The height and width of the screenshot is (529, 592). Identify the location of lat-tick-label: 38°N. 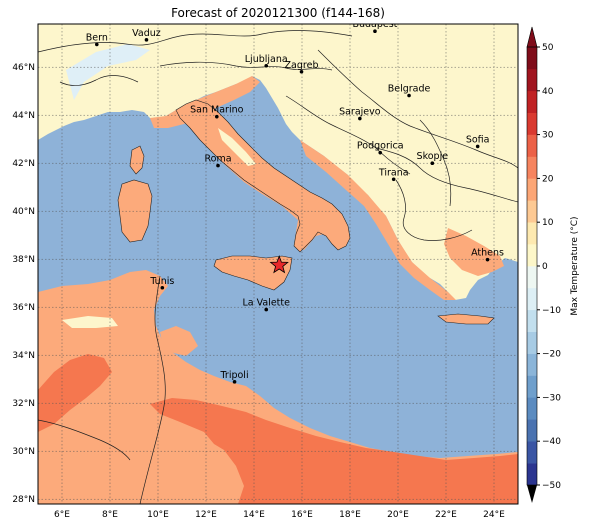
(23, 260).